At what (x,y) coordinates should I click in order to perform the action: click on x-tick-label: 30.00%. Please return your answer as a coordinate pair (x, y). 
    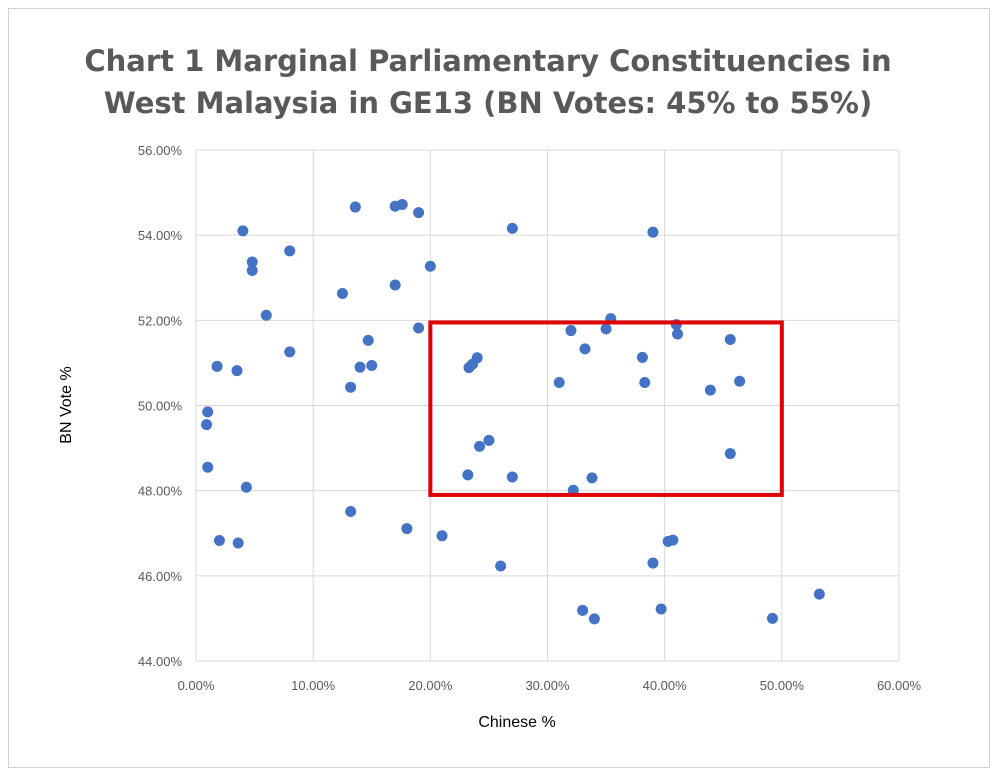
    Looking at the image, I should click on (547, 685).